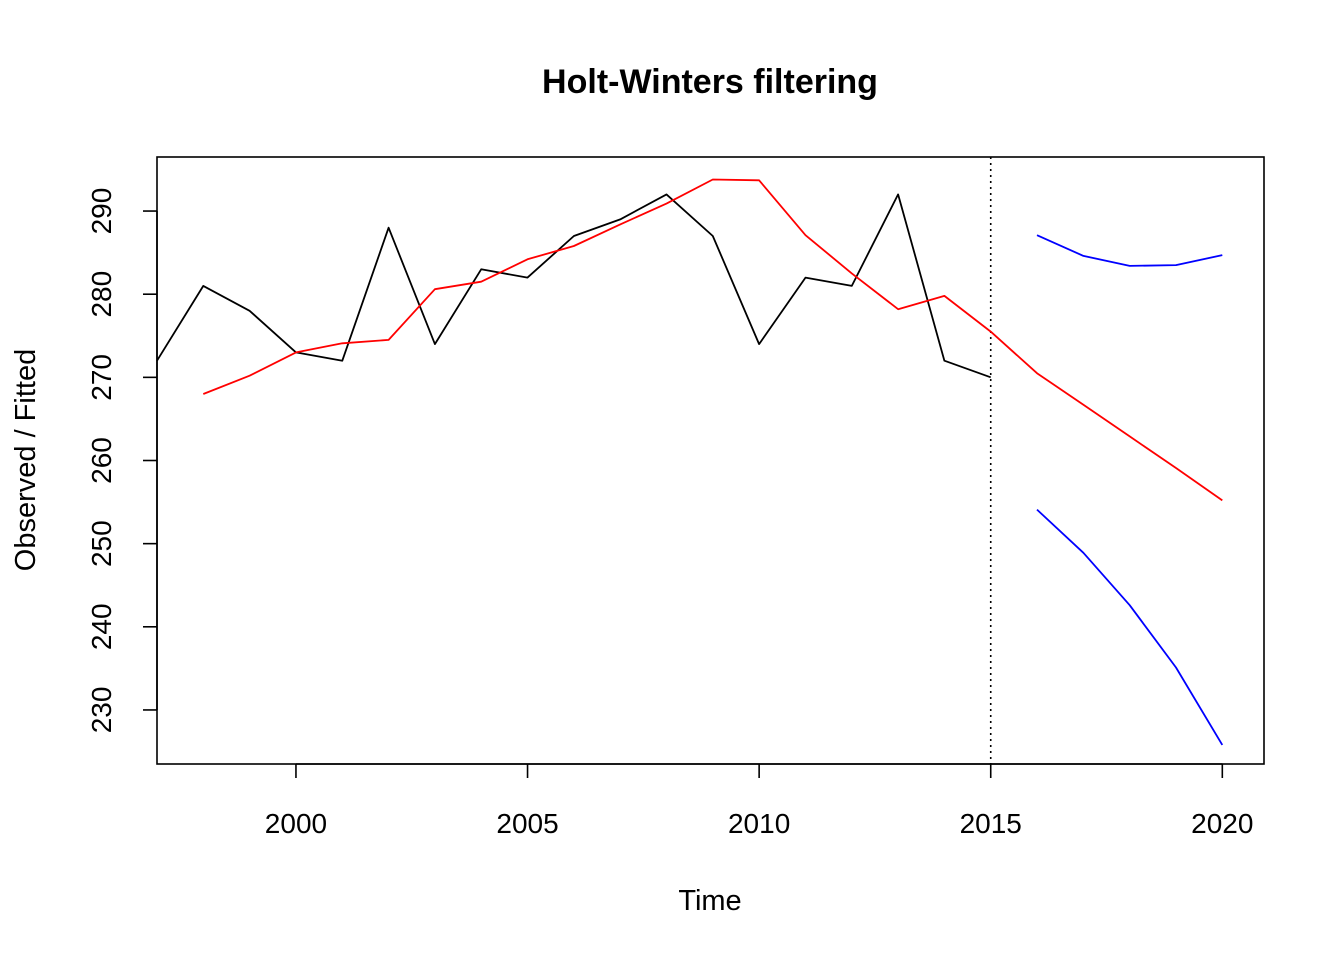 The height and width of the screenshot is (960, 1344). I want to click on x-tick-label: 2015, so click(991, 823).